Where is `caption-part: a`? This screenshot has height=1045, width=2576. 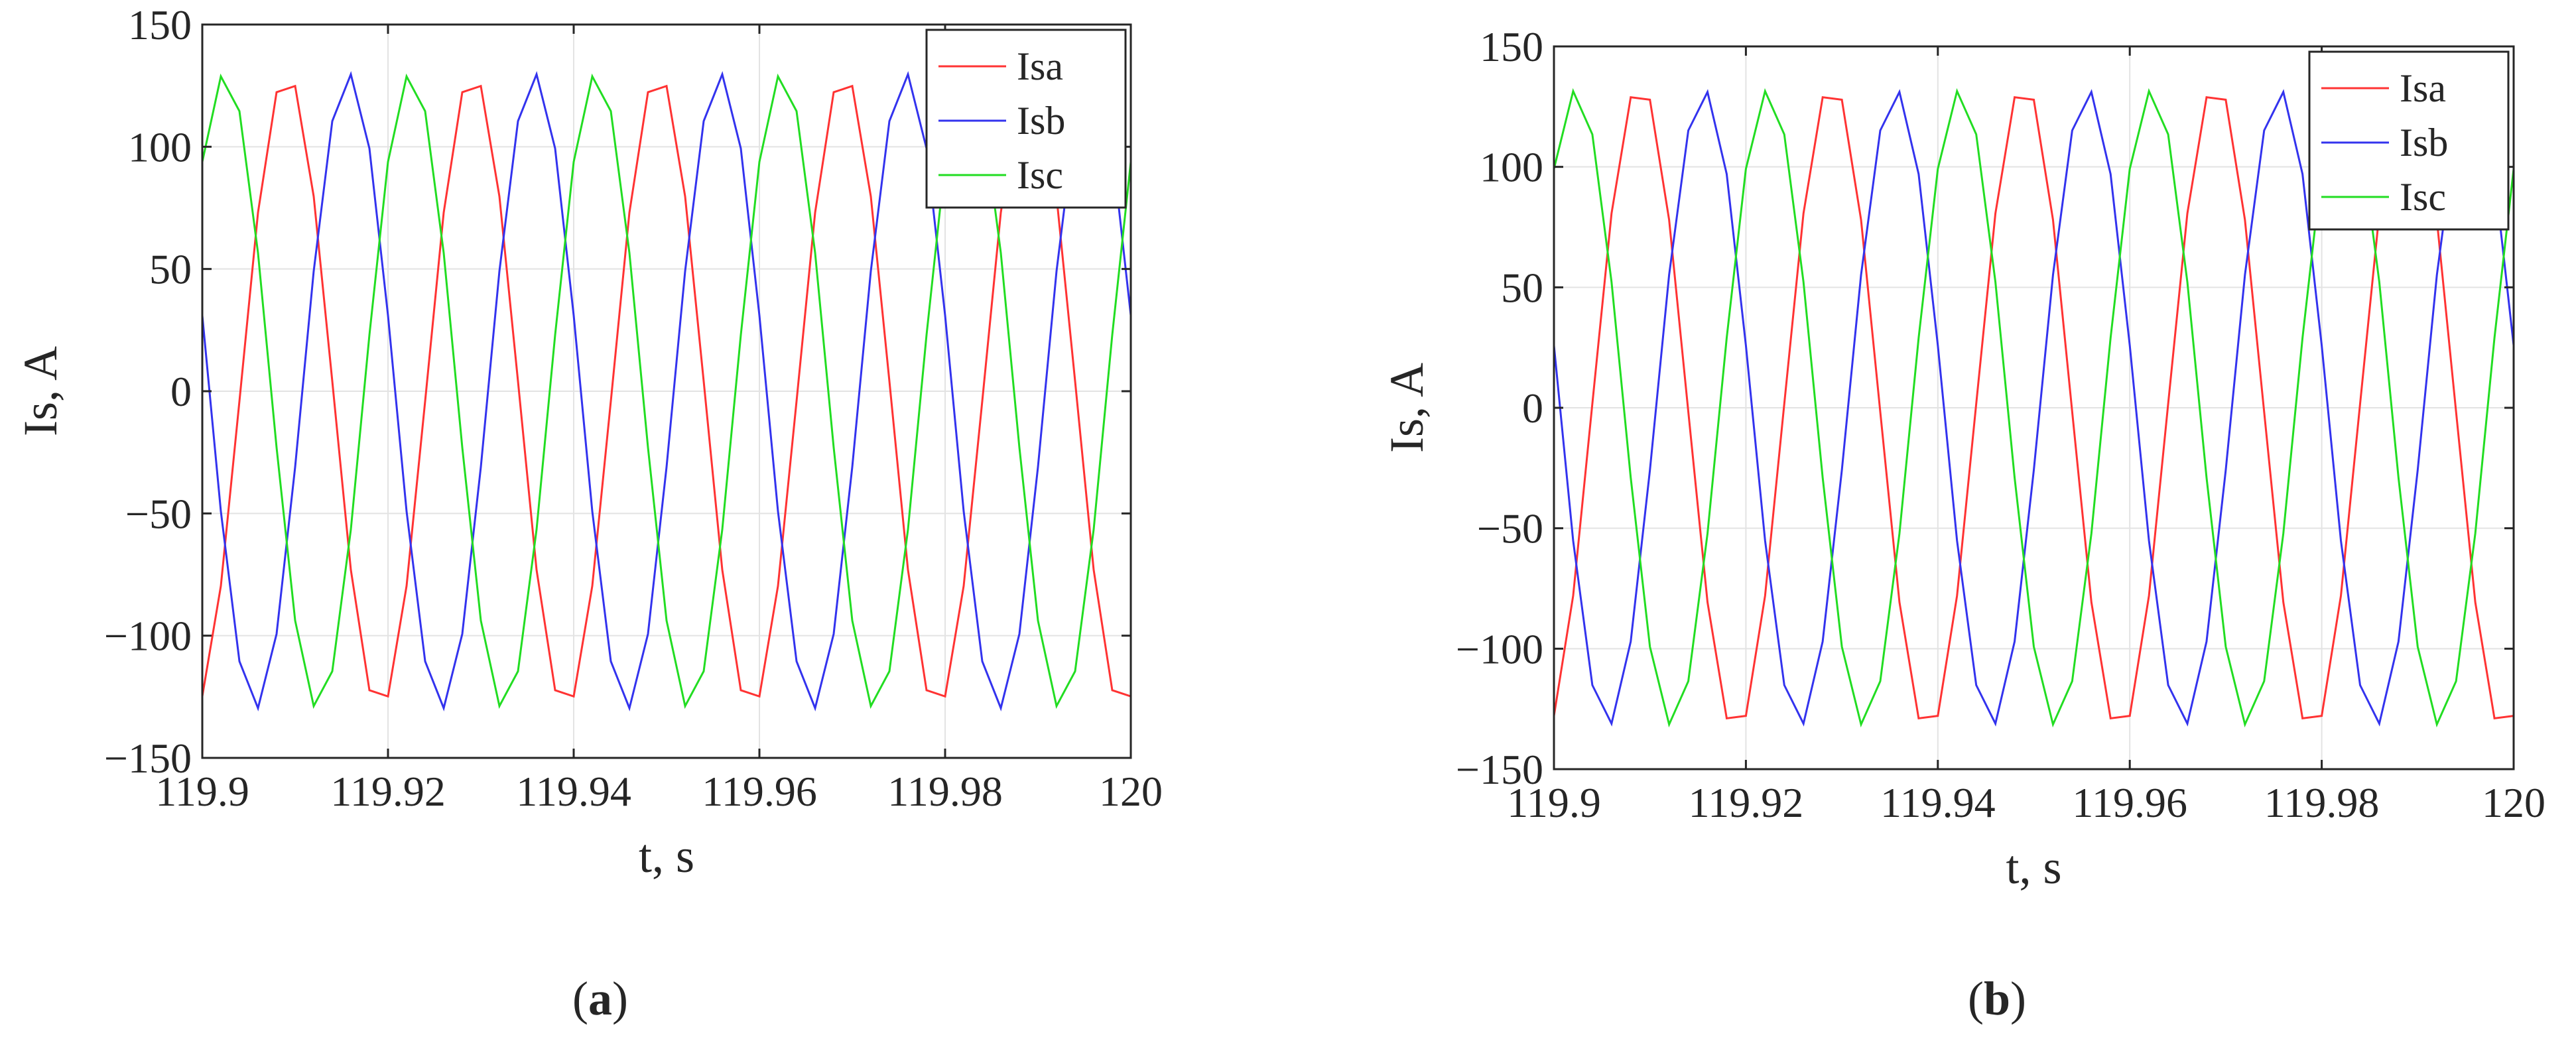 caption-part: a is located at coordinates (600, 998).